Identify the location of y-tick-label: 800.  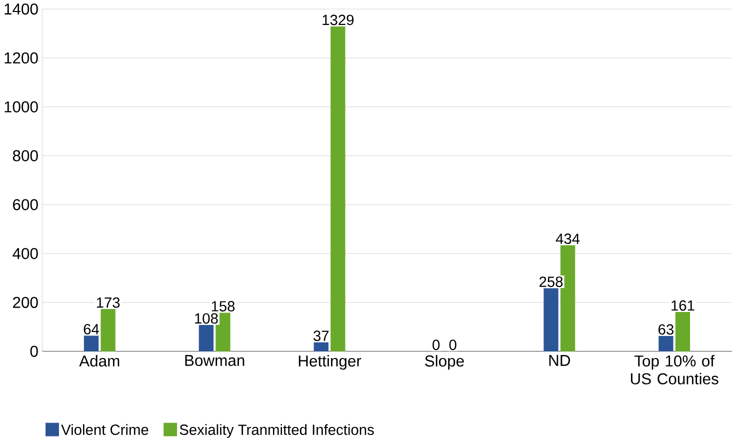
(25, 156).